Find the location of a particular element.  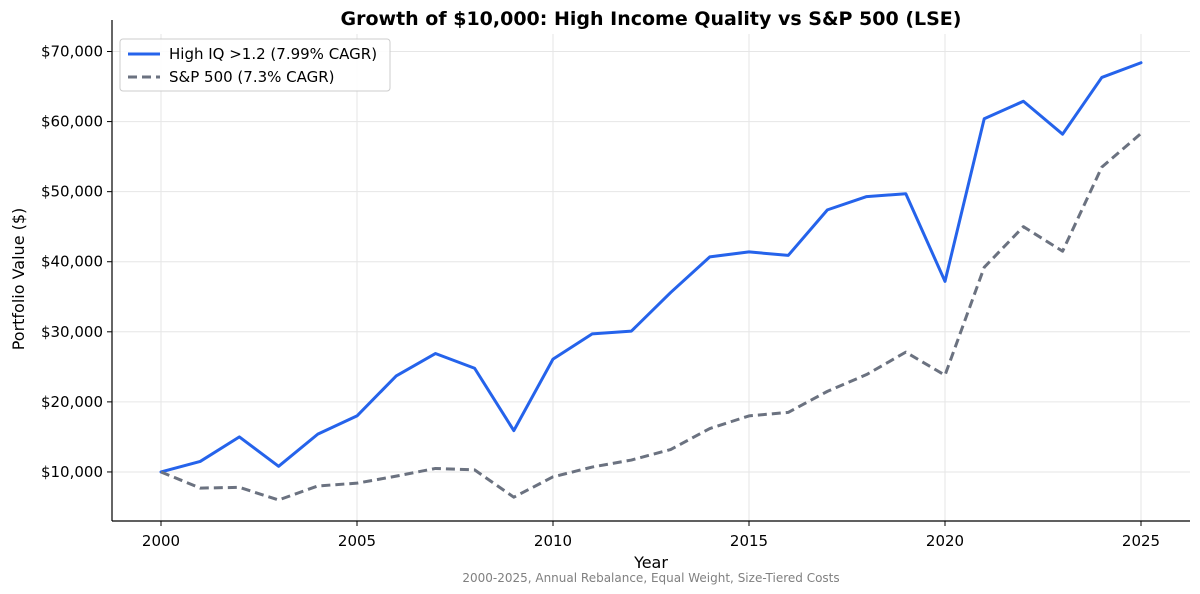

y-tick-label: $30,000 is located at coordinates (72, 332).